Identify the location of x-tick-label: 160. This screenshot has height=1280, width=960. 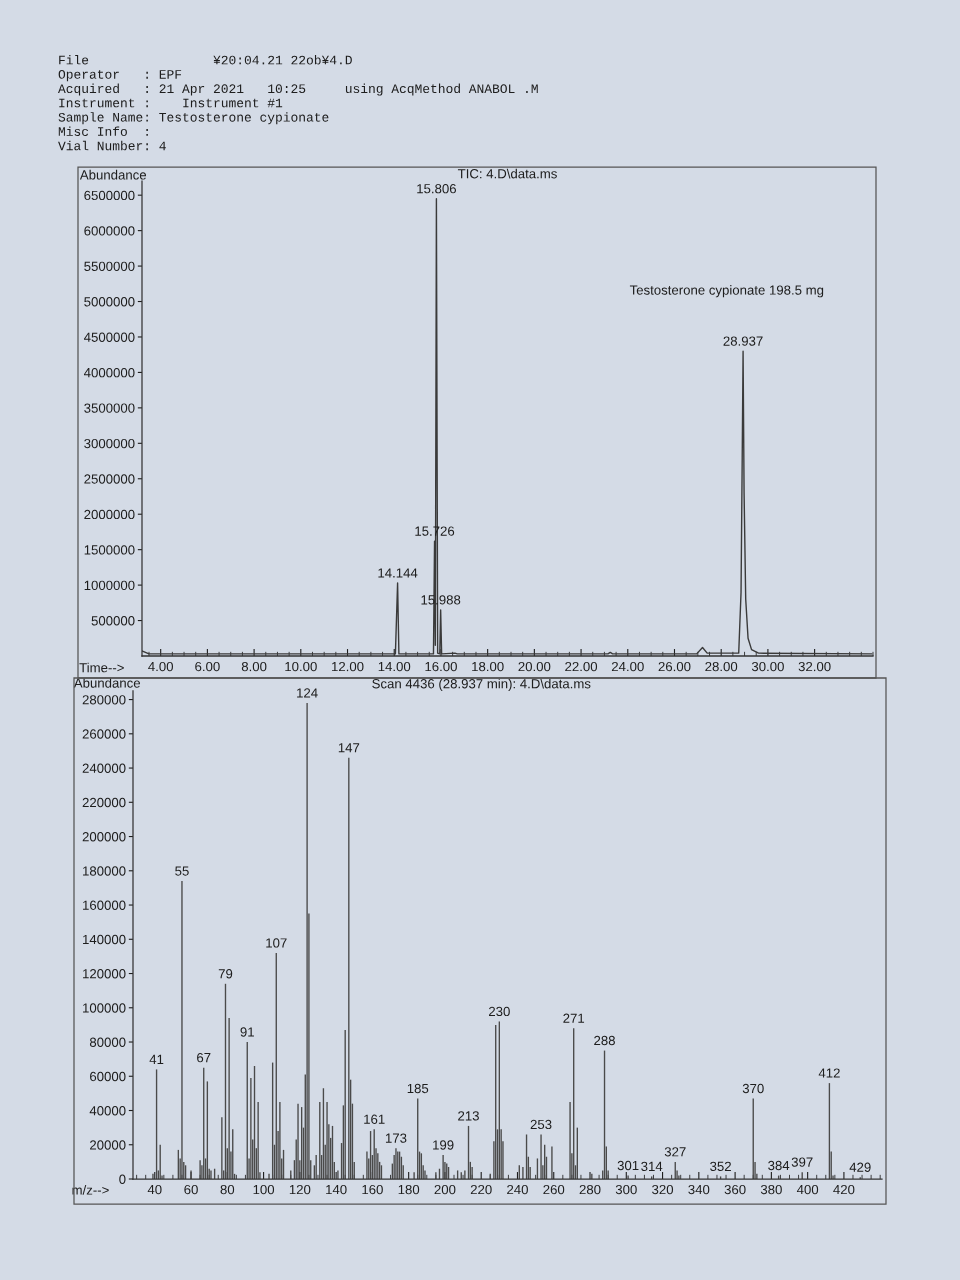
(372, 1189).